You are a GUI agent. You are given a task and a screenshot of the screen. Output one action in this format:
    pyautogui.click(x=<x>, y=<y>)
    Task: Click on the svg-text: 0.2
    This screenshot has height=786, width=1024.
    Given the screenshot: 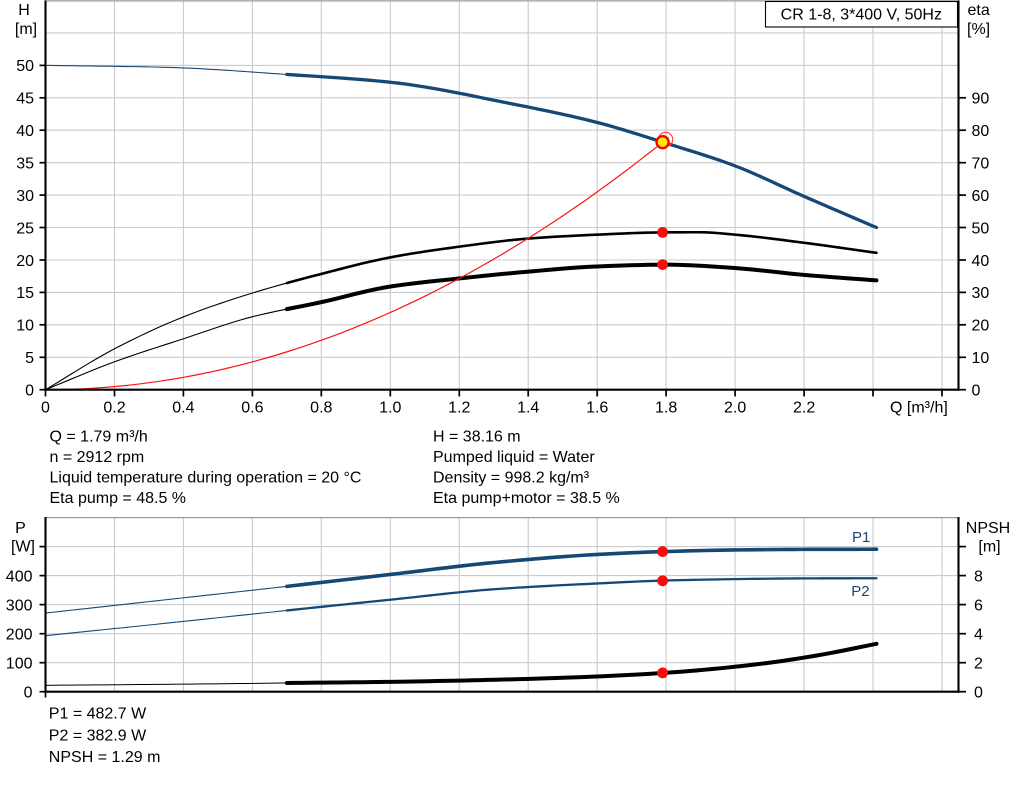 What is the action you would take?
    pyautogui.click(x=114, y=408)
    